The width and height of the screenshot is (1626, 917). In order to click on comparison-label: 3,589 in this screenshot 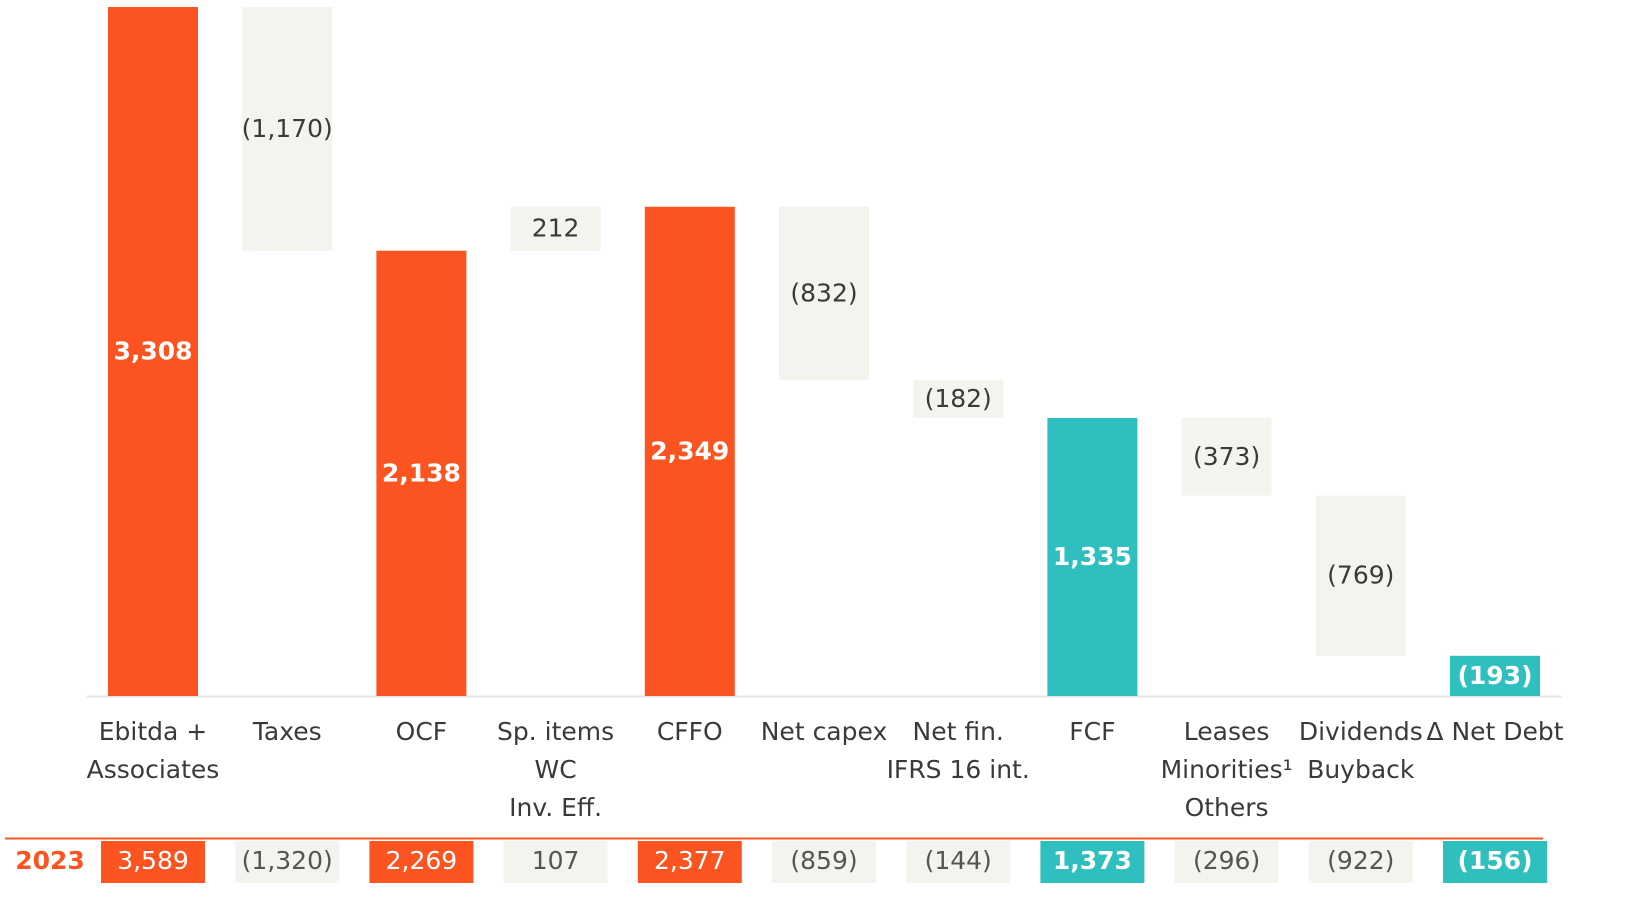, I will do `click(153, 860)`.